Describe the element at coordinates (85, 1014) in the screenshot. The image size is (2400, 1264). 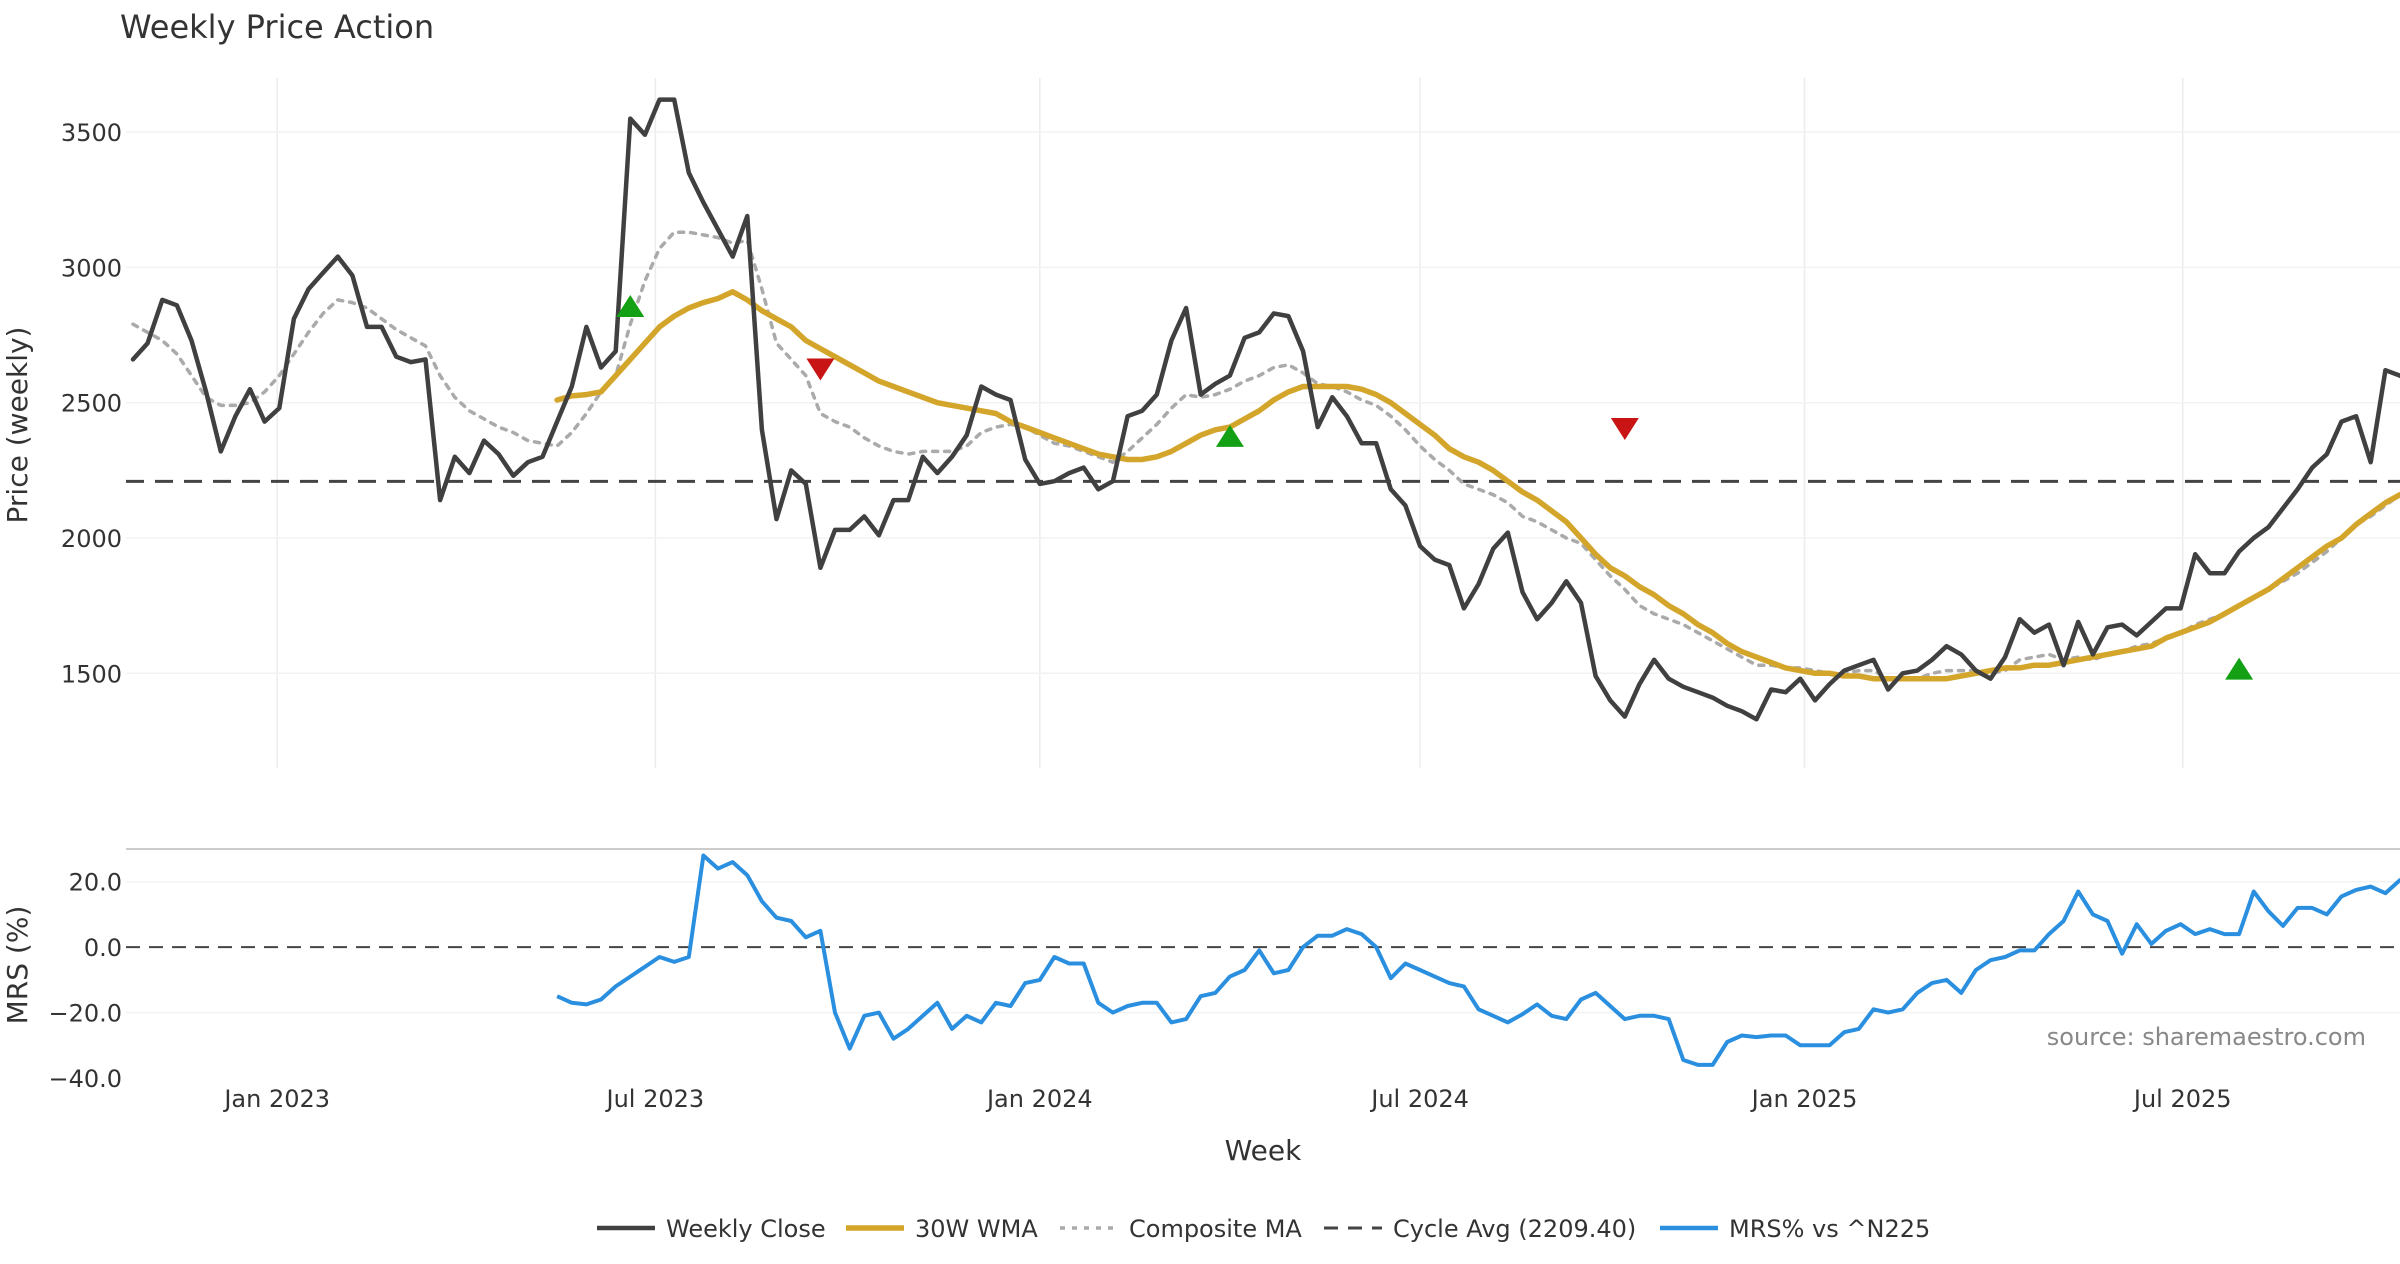
I see `mrs-y-tick-label: −20.0` at that location.